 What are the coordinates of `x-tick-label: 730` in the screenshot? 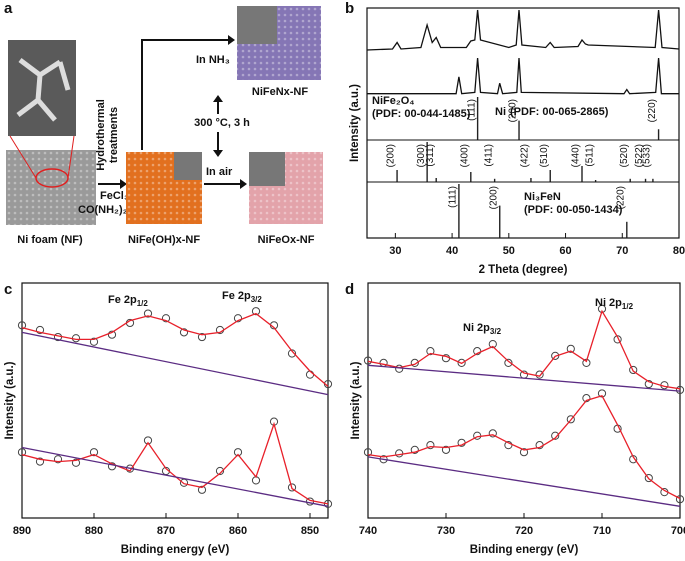 It's located at (446, 531).